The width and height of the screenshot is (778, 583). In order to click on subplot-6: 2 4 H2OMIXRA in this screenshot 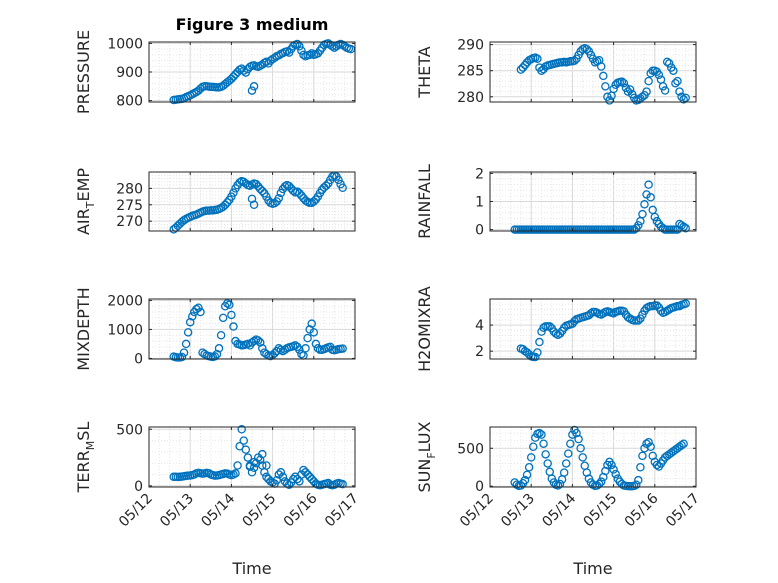, I will do `click(556, 329)`.